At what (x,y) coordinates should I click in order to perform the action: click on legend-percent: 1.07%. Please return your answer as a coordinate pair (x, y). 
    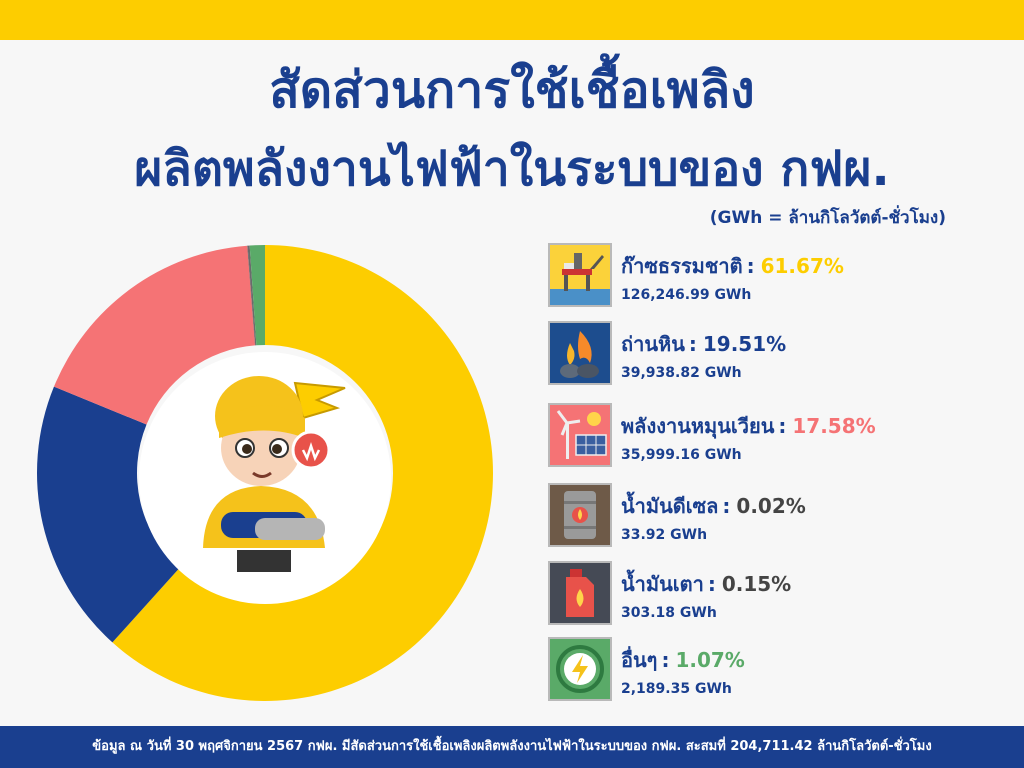
    Looking at the image, I should click on (710, 660).